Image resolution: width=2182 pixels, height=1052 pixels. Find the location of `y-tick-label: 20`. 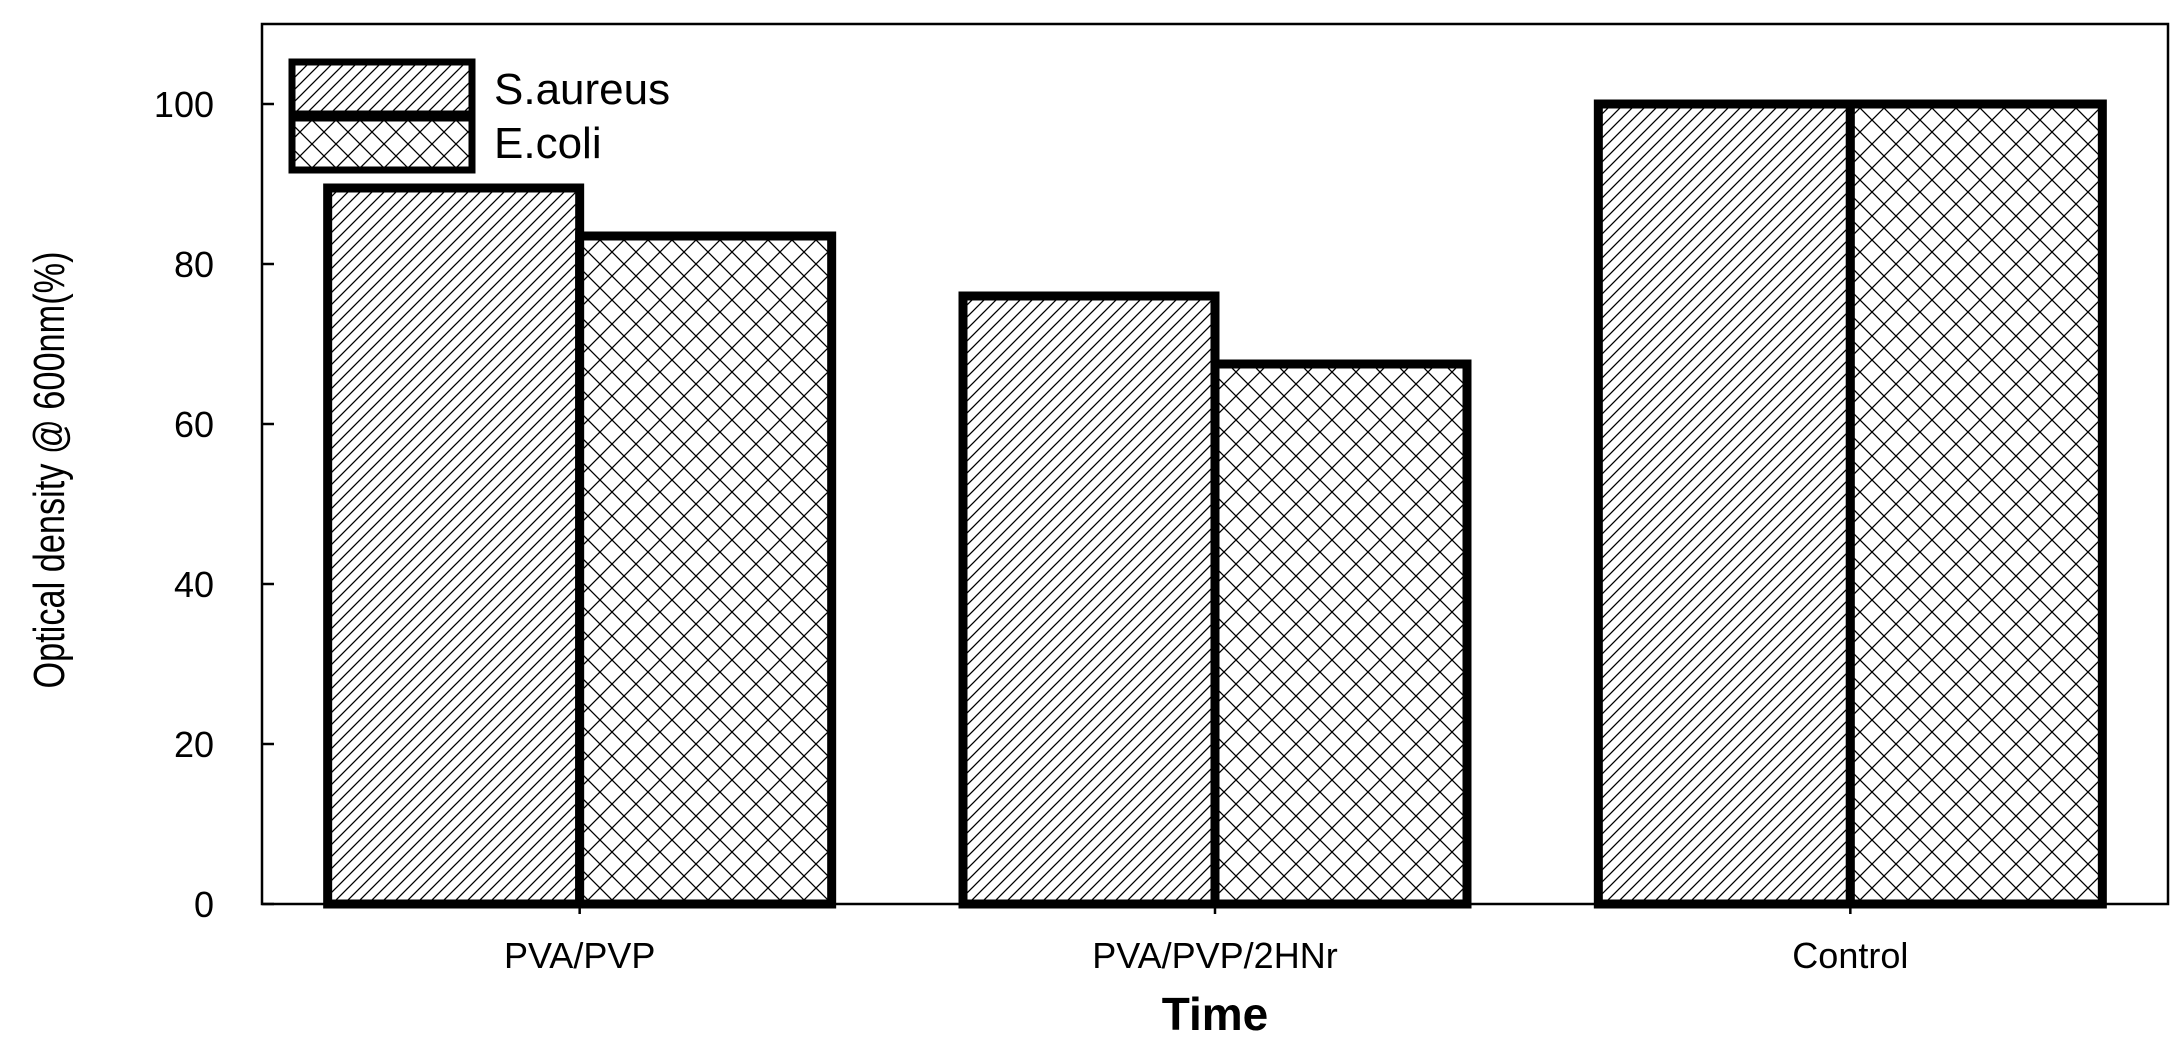

y-tick-label: 20 is located at coordinates (194, 744).